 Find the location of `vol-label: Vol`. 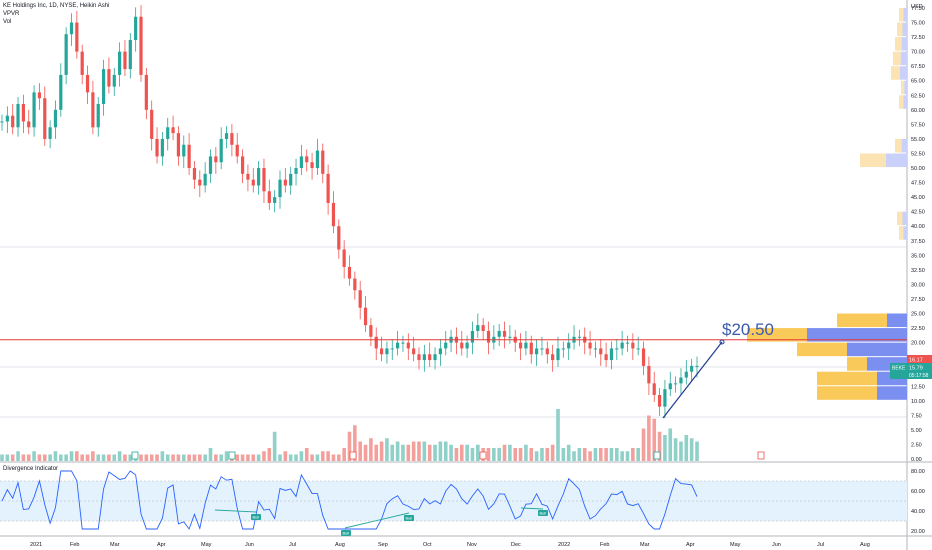

vol-label: Vol is located at coordinates (7, 22).